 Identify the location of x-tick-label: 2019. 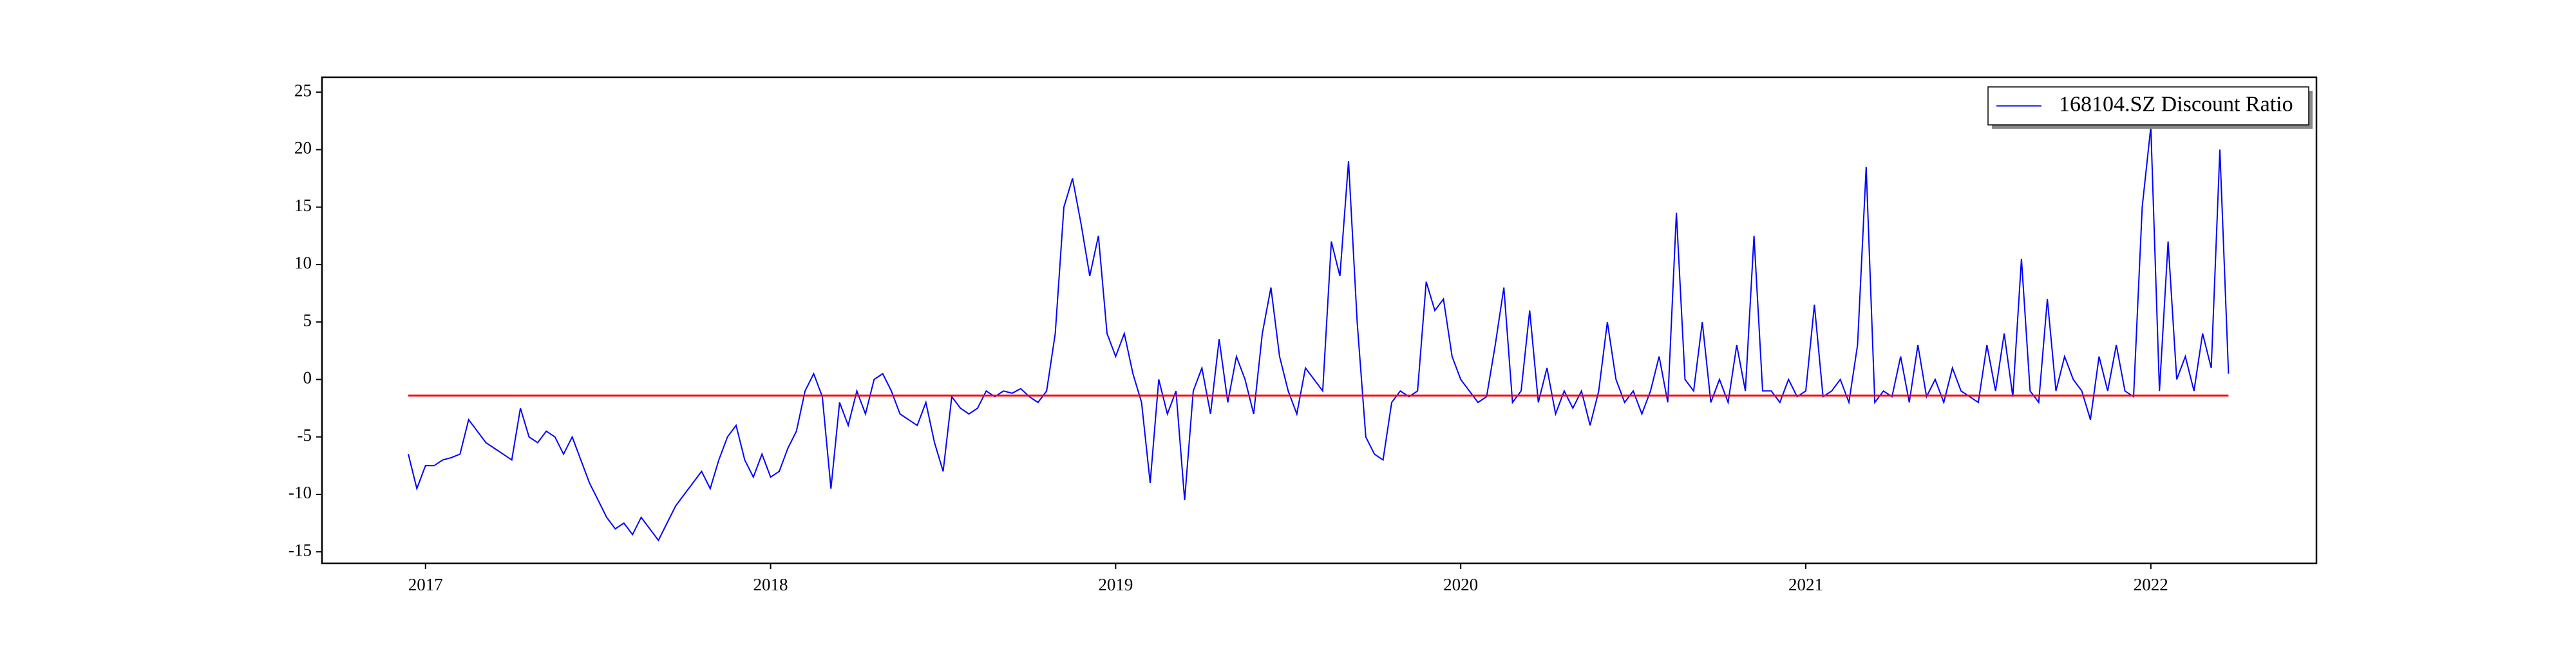
(1115, 584).